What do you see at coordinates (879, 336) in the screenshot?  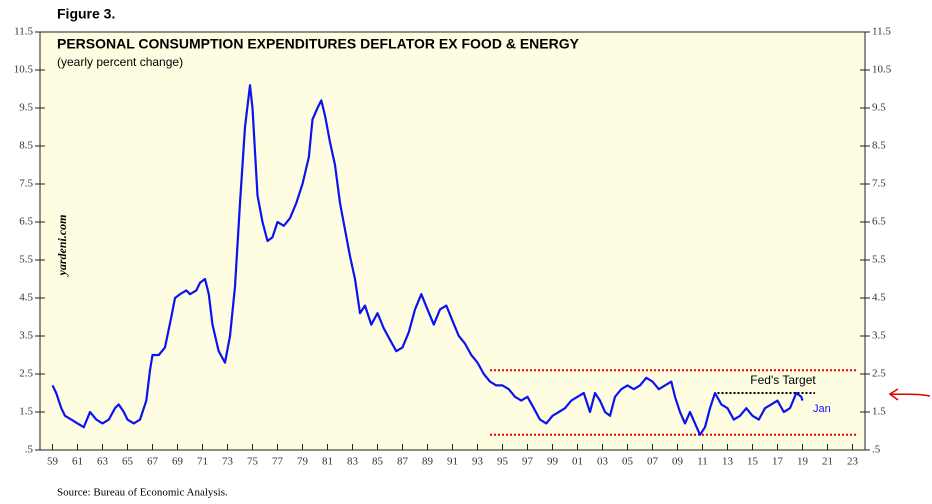 I see `y2-tick-label: 3.5` at bounding box center [879, 336].